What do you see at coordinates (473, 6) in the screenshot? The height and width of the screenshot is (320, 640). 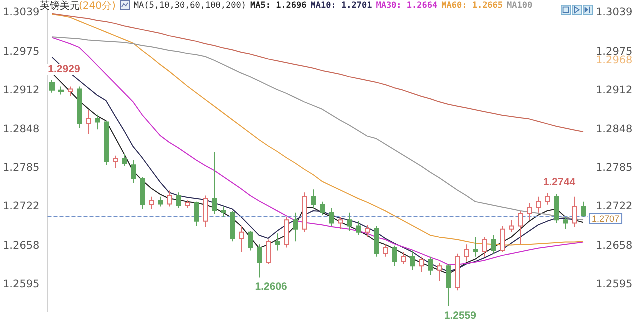 I see `text: MA60: 1.2665` at bounding box center [473, 6].